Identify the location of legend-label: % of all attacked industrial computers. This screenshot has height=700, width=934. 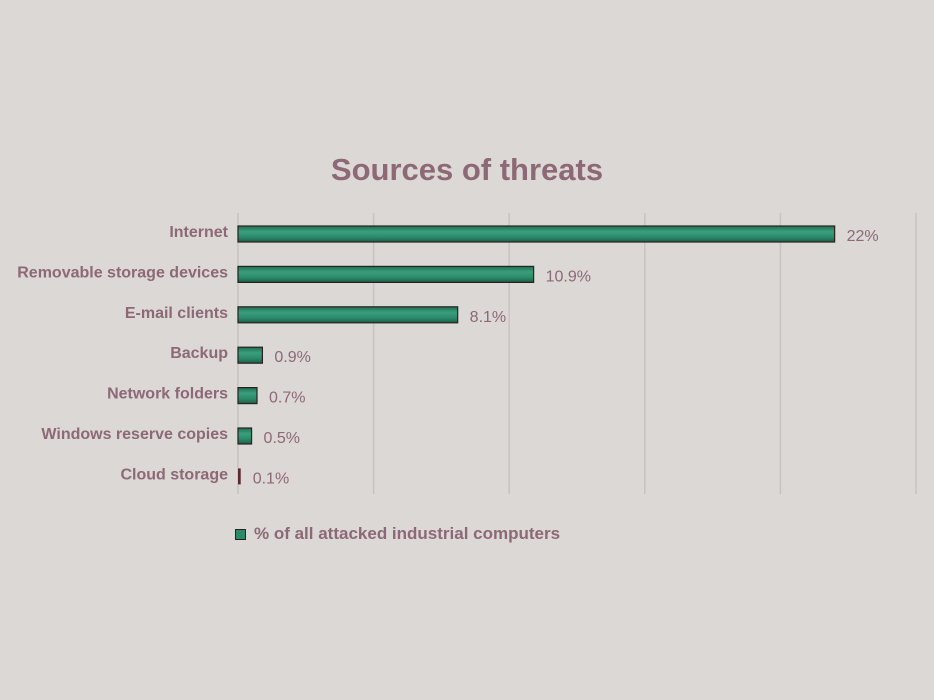
(407, 533).